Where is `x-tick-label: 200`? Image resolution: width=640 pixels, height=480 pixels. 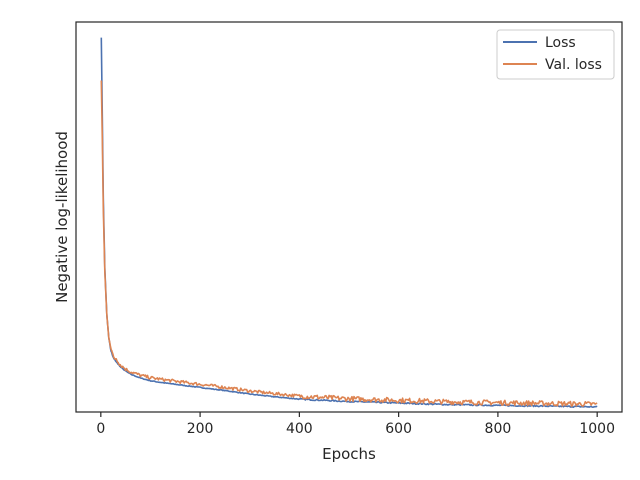 x-tick-label: 200 is located at coordinates (200, 429).